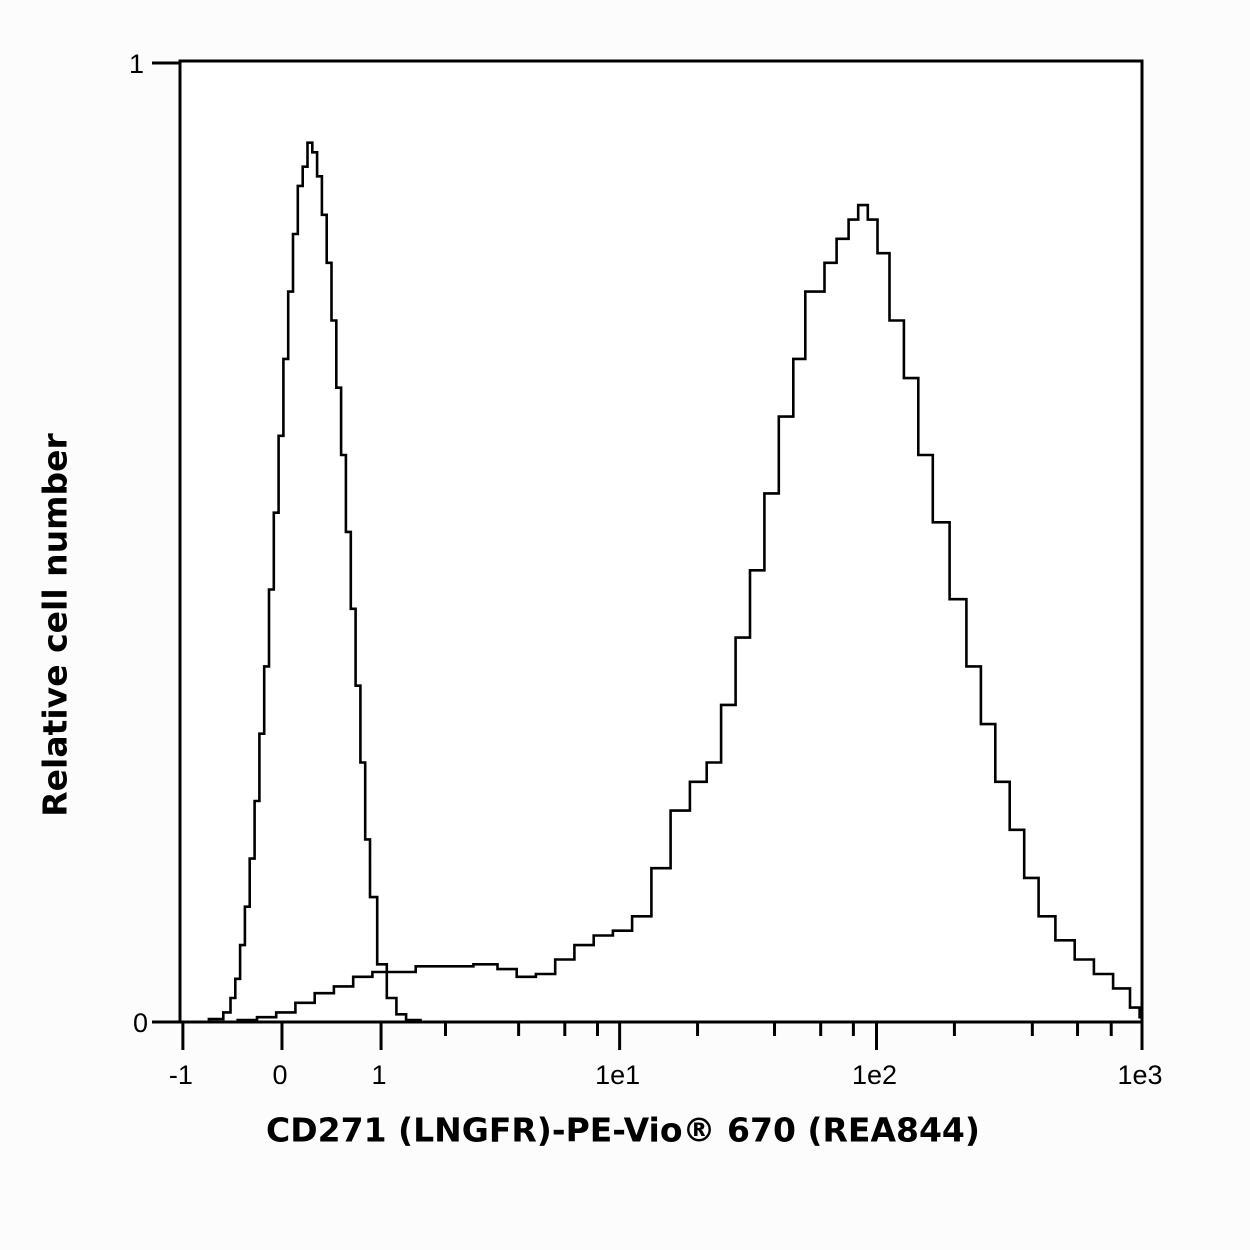 The height and width of the screenshot is (1250, 1250). Describe the element at coordinates (279, 1075) in the screenshot. I see `x-tick-label: 0` at that location.